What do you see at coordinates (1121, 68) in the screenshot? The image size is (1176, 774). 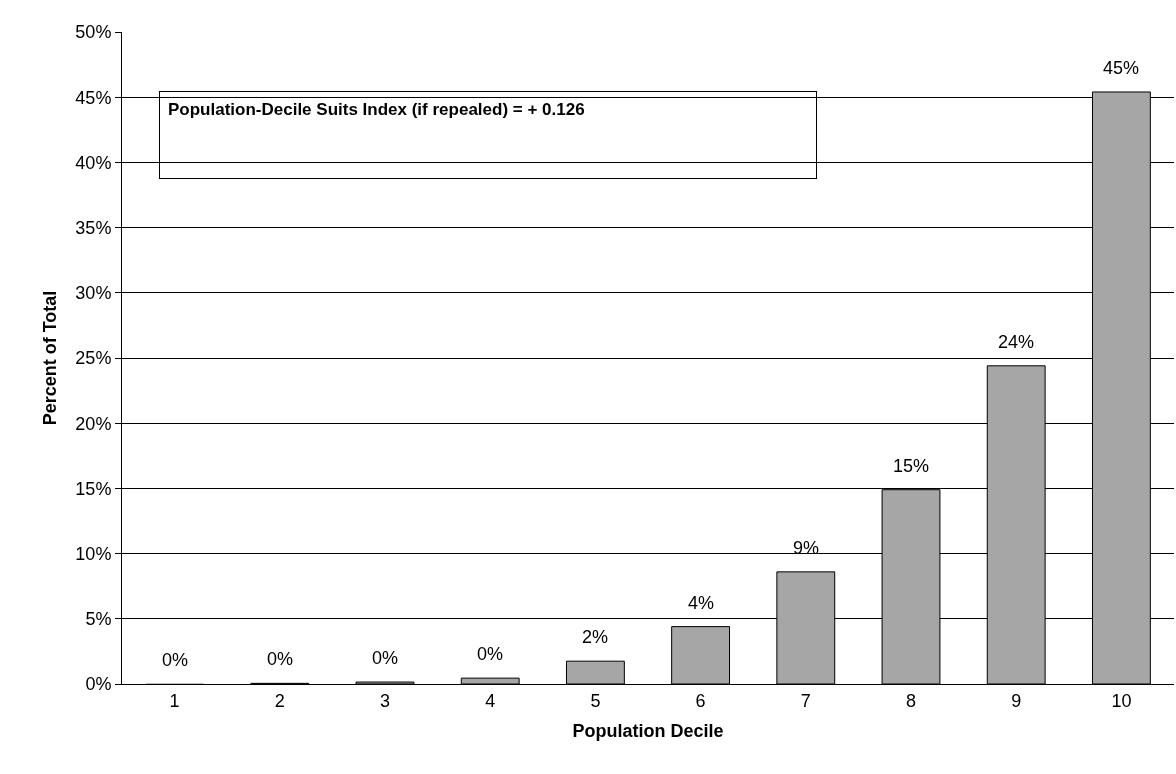 I see `data-label: 45%` at bounding box center [1121, 68].